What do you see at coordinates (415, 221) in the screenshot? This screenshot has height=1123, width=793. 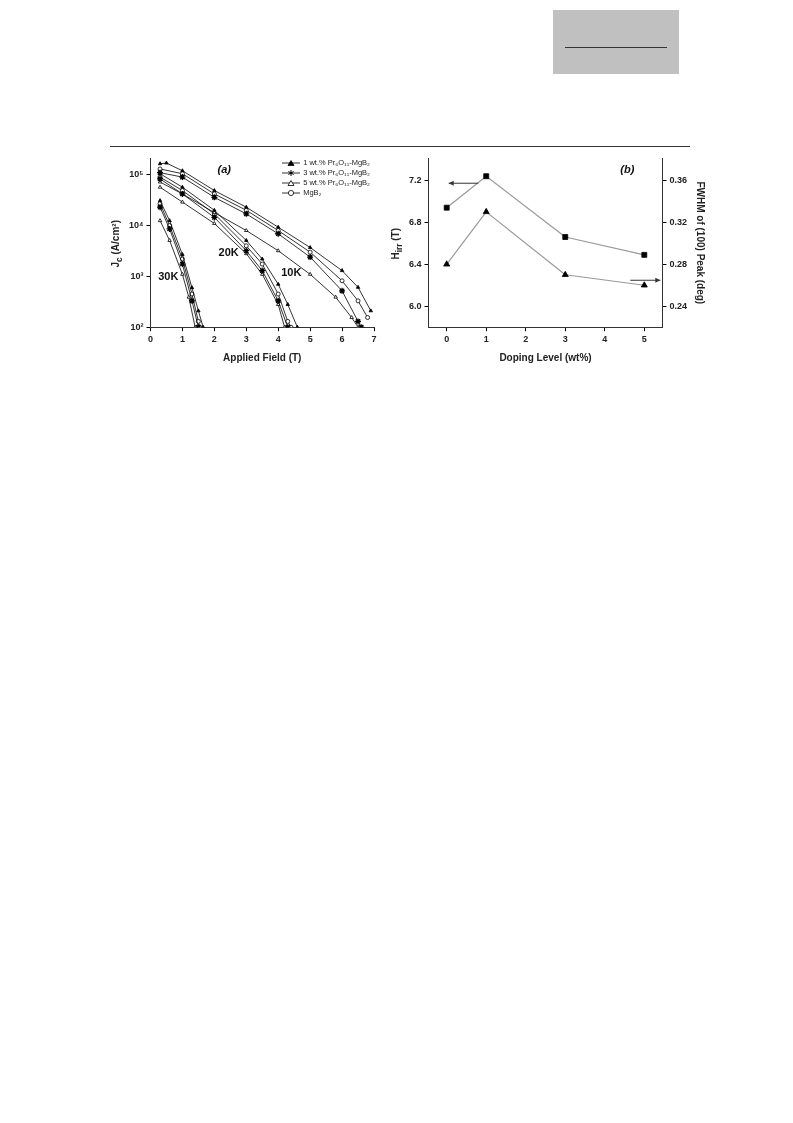 I see `y-tick-label: 6.8` at bounding box center [415, 221].